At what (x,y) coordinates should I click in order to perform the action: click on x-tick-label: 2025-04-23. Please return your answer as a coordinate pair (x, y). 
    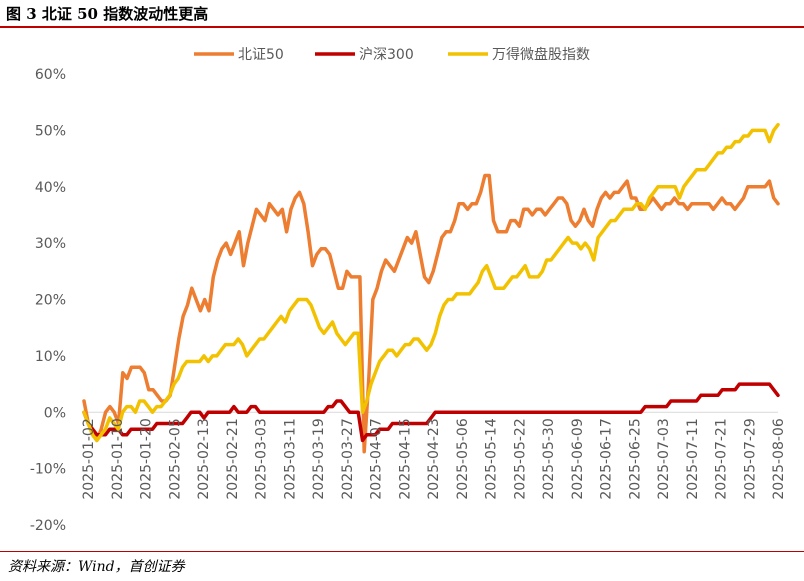
    Looking at the image, I should click on (434, 458).